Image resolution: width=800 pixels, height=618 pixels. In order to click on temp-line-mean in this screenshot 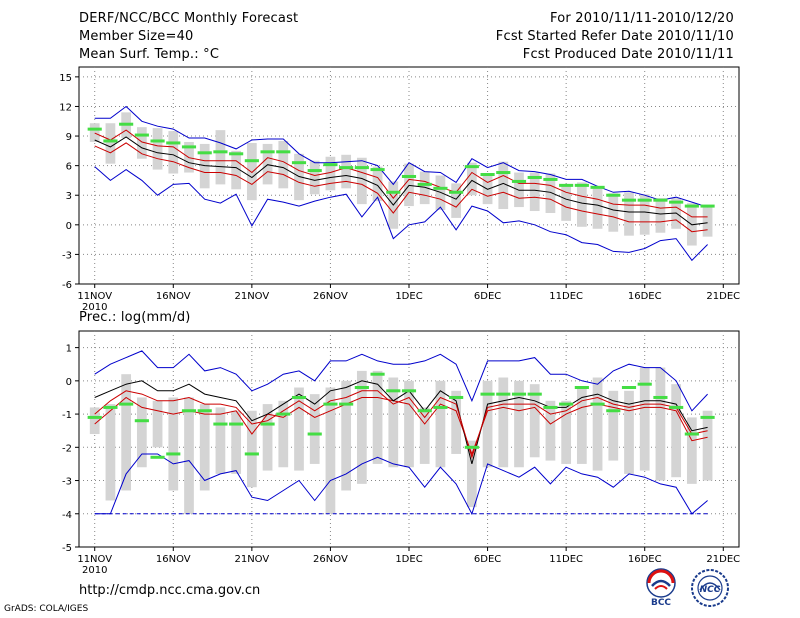, I will do `click(401, 181)`.